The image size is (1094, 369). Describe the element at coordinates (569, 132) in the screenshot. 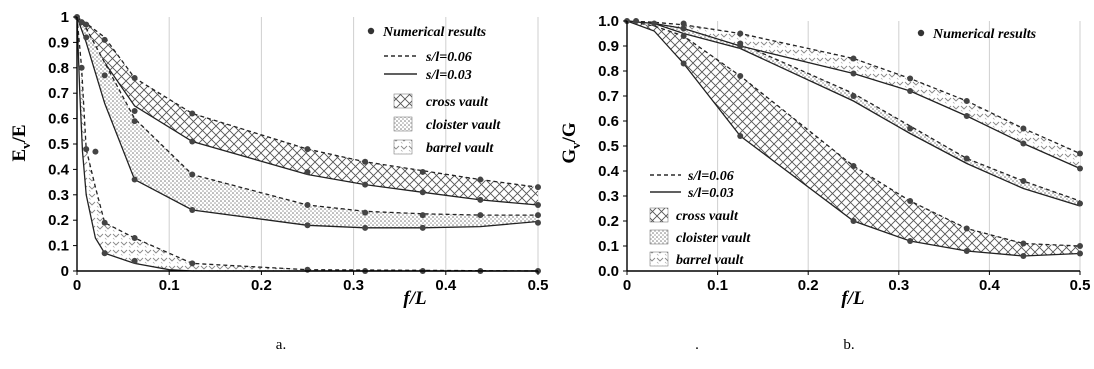

I see `y-axis-label-tail: /G` at that location.